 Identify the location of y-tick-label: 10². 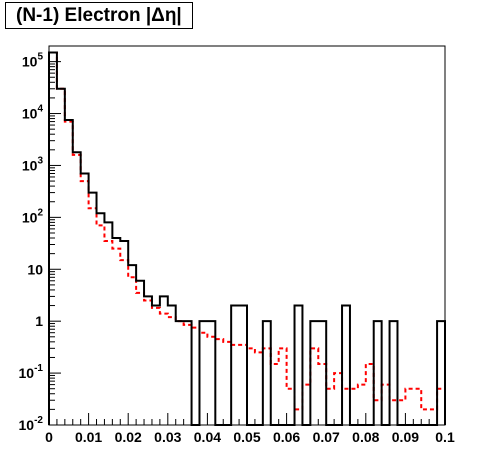
(33, 216).